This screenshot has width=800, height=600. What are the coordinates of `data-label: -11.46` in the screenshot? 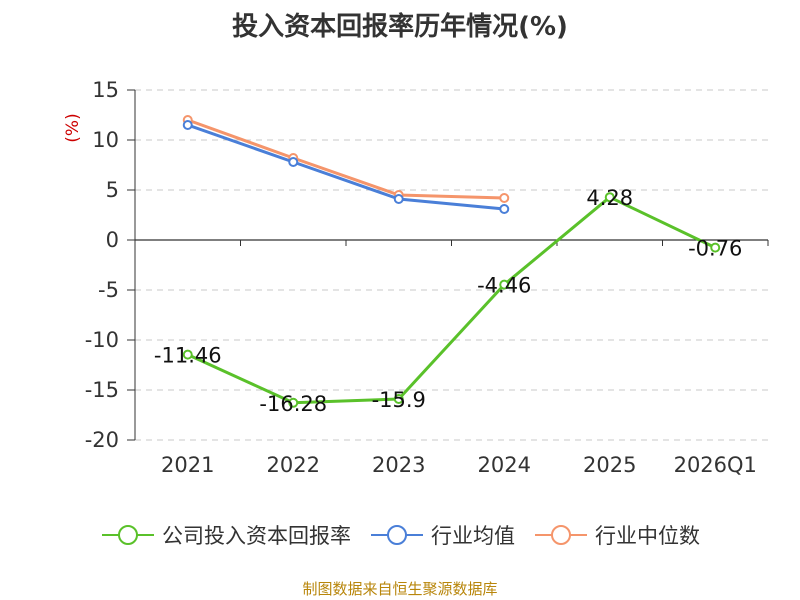 It's located at (188, 356).